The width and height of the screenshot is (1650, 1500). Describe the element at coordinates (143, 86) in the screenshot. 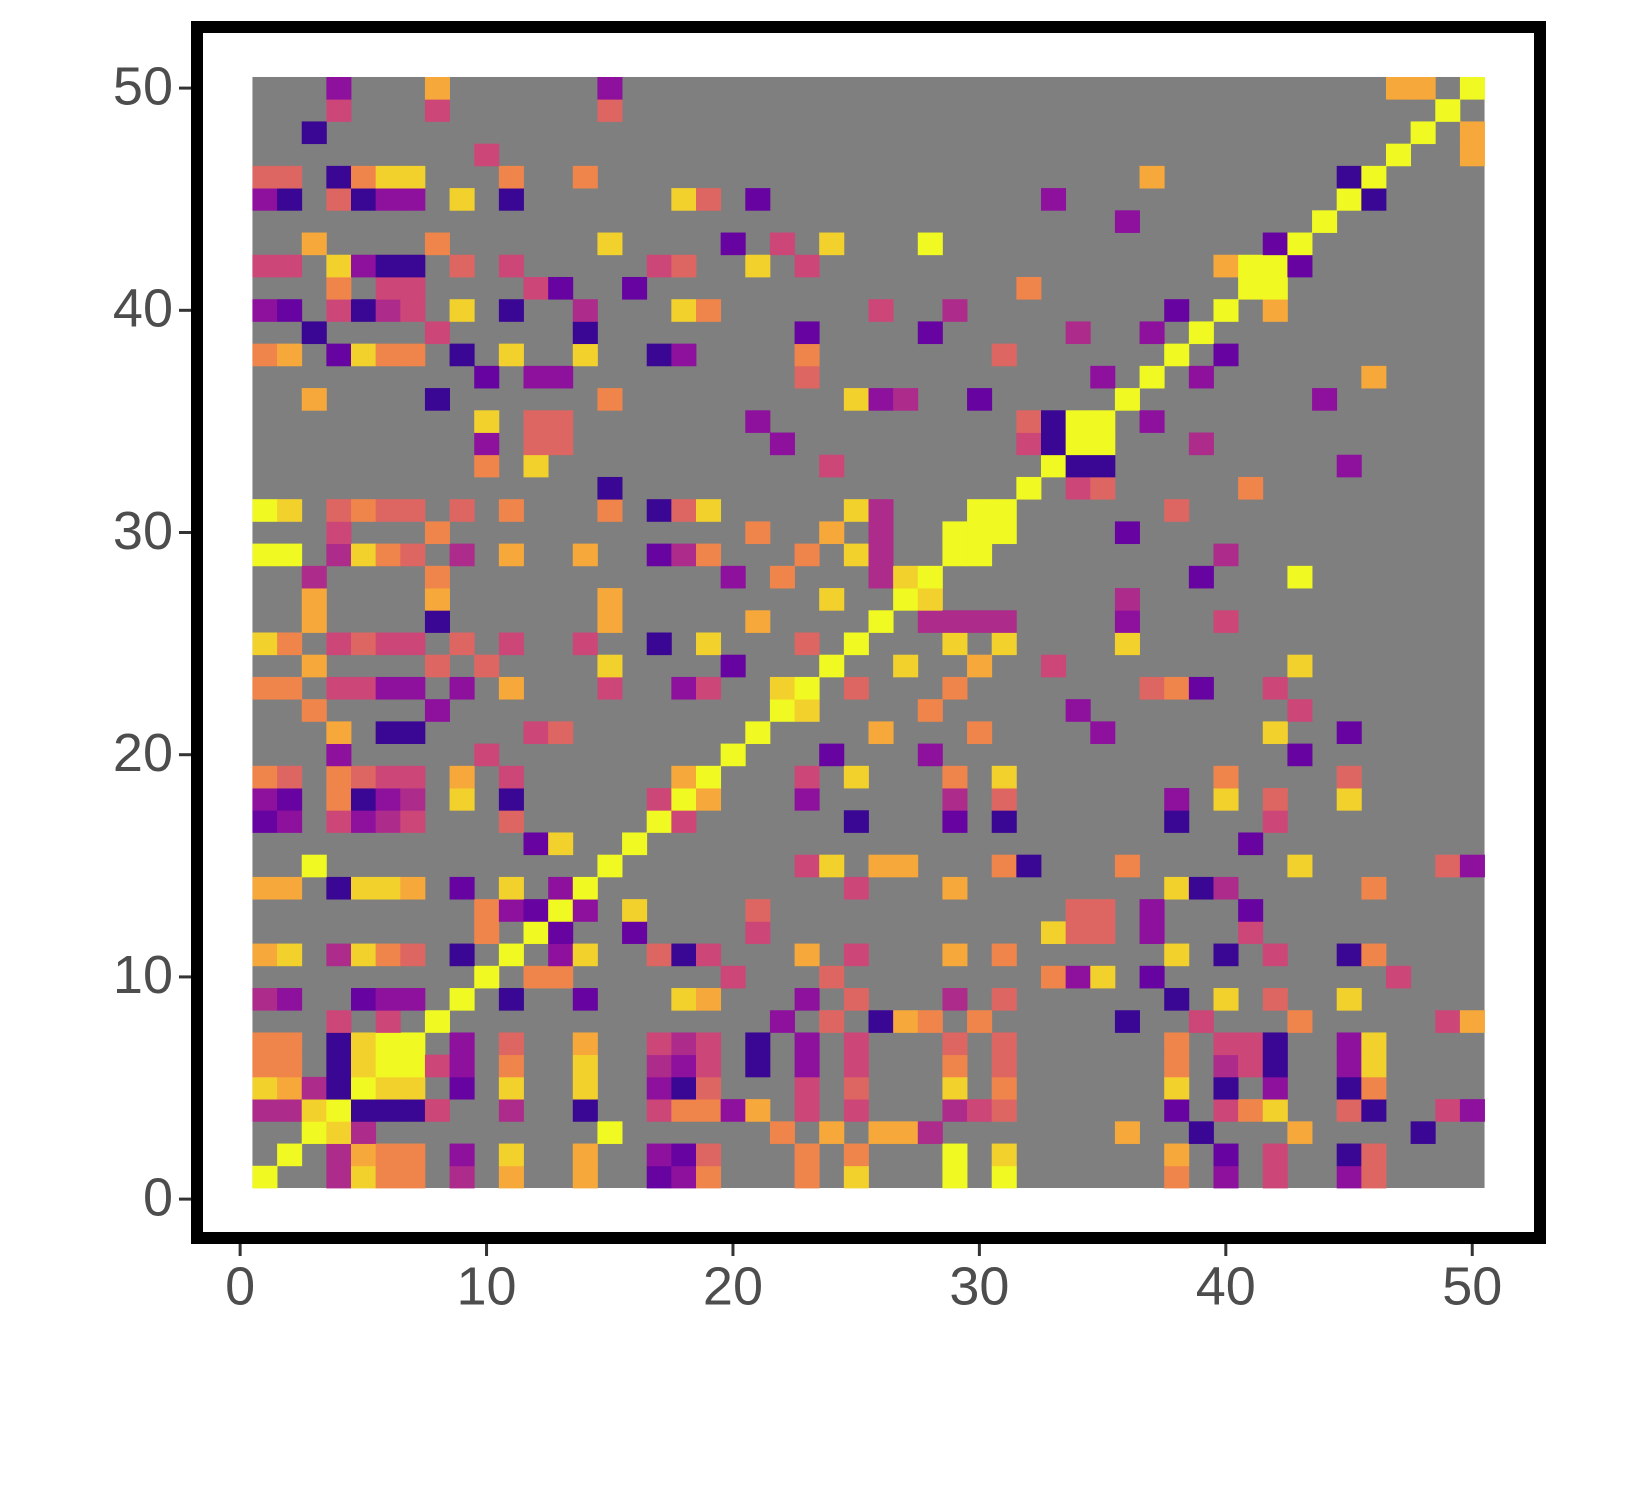

I see `y-tick-label: 50` at that location.